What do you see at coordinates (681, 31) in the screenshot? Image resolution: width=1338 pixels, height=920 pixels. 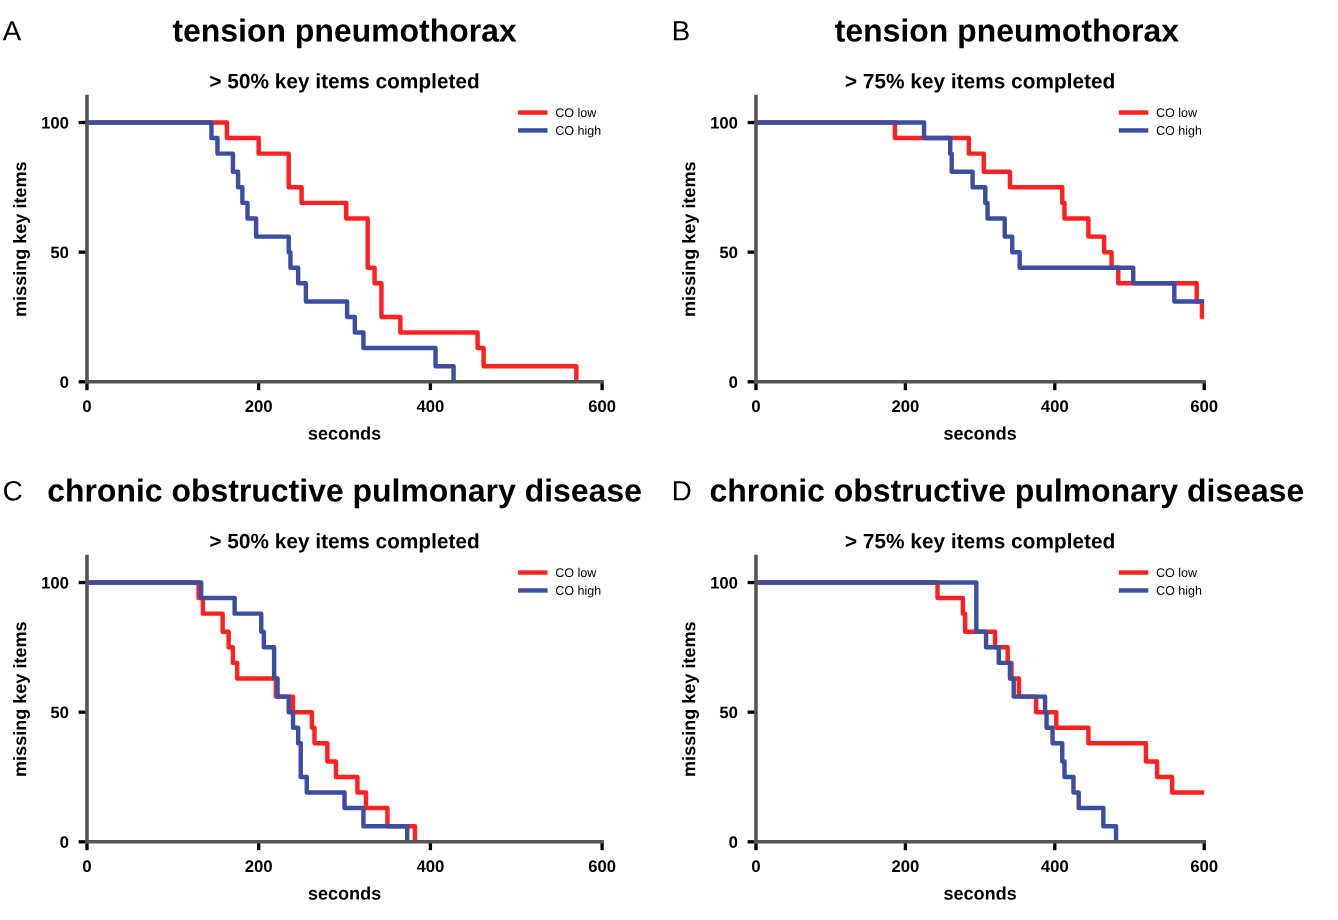 I see `text: B` at bounding box center [681, 31].